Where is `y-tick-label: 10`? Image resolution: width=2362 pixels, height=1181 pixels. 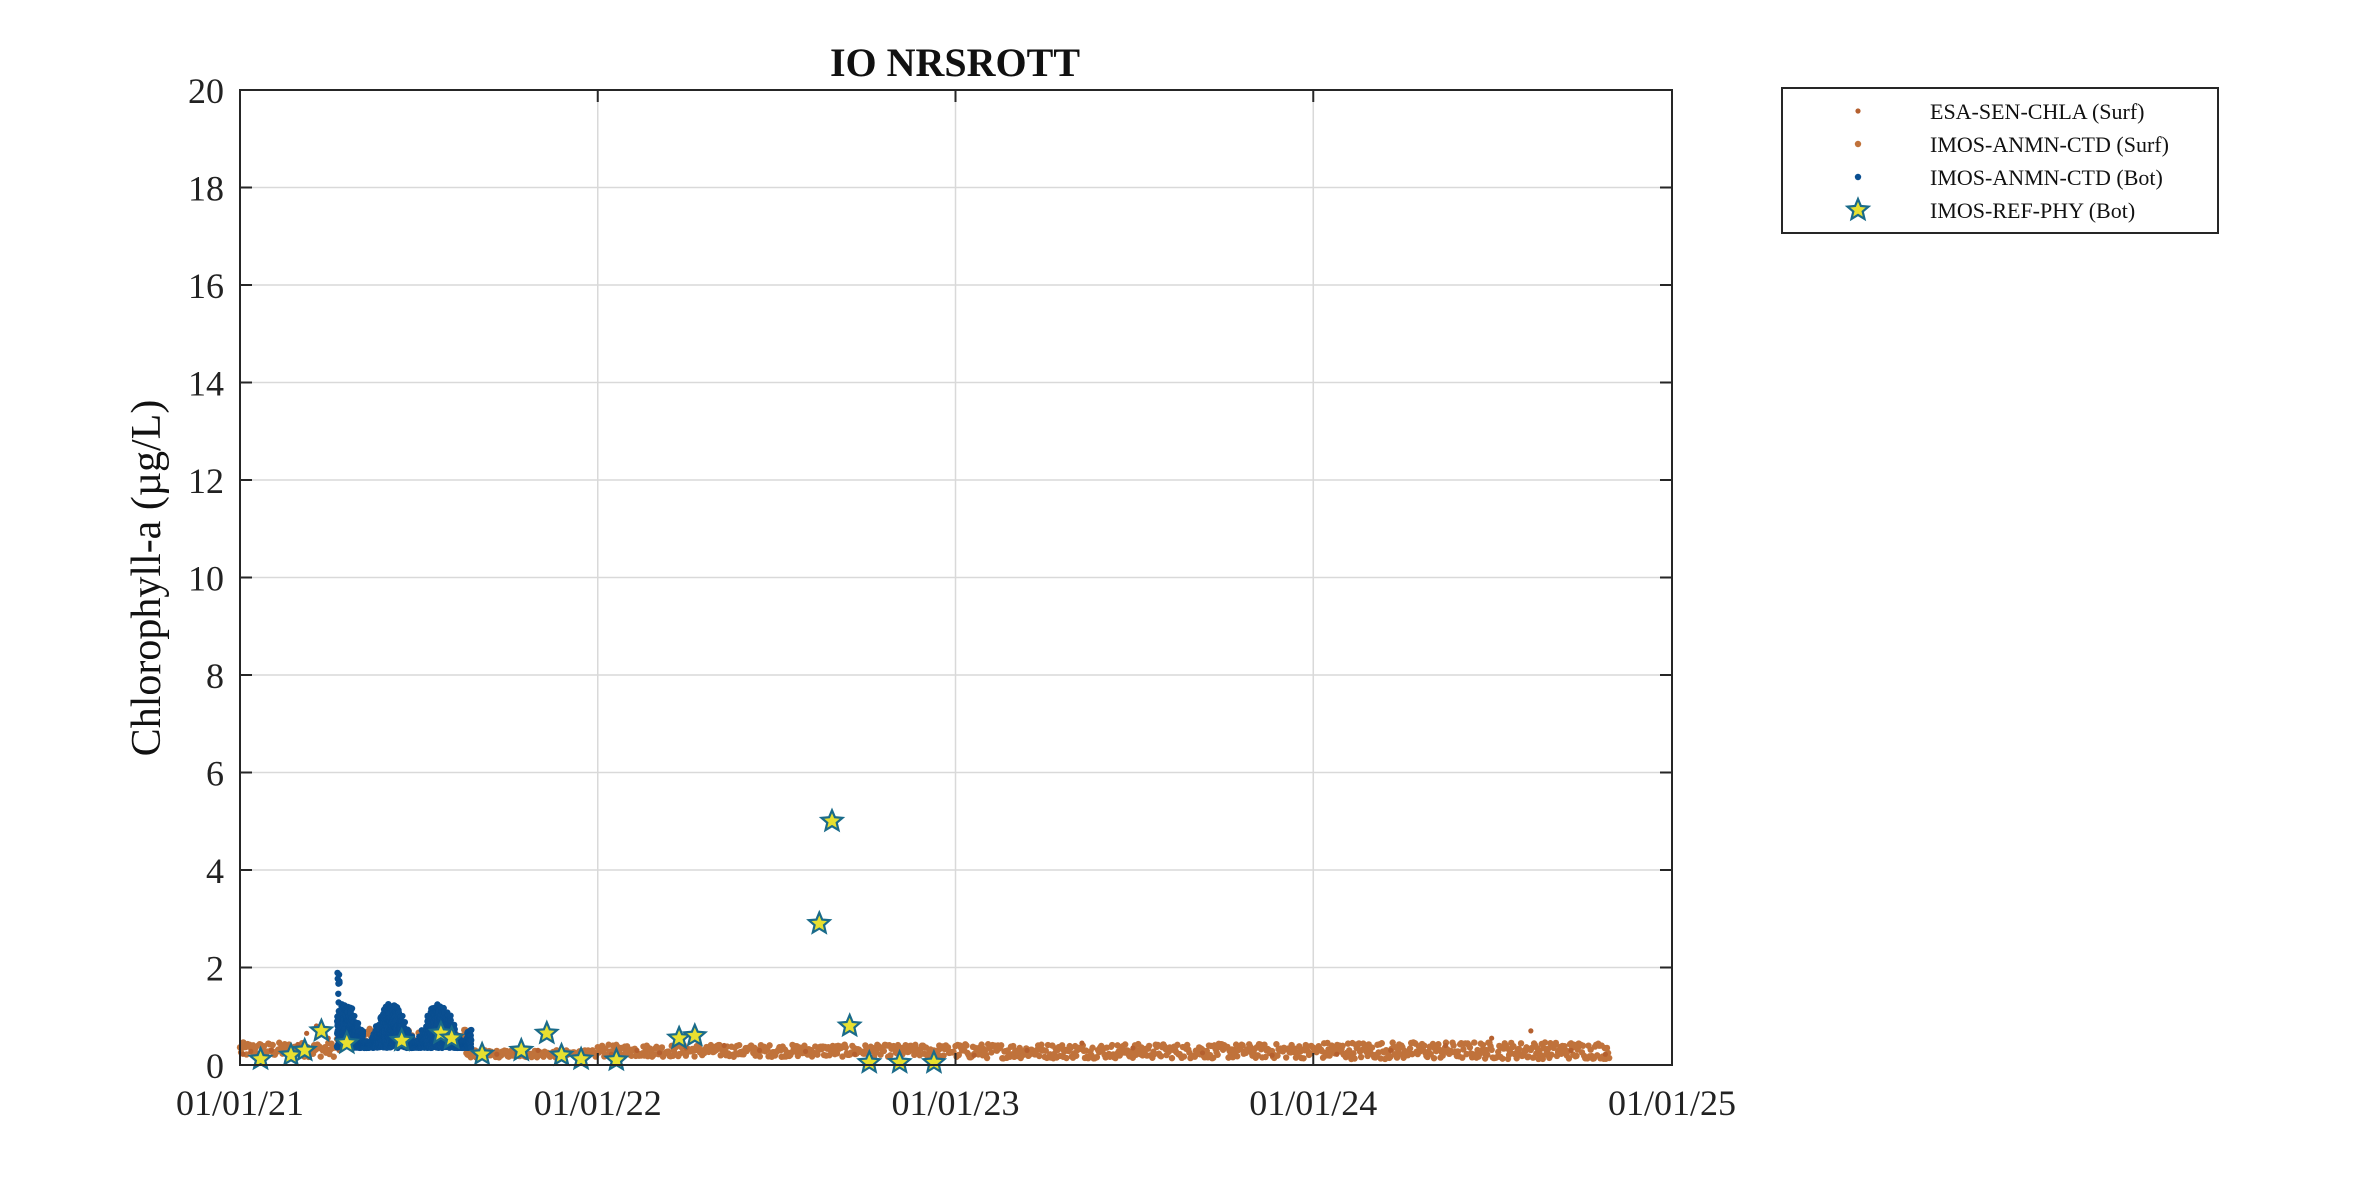 y-tick-label: 10 is located at coordinates (206, 579).